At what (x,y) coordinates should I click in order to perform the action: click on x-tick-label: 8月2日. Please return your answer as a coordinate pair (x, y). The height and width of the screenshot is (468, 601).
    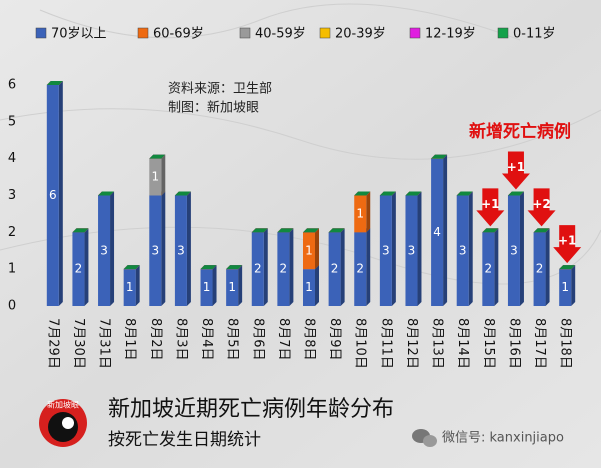
    Looking at the image, I should click on (155, 339).